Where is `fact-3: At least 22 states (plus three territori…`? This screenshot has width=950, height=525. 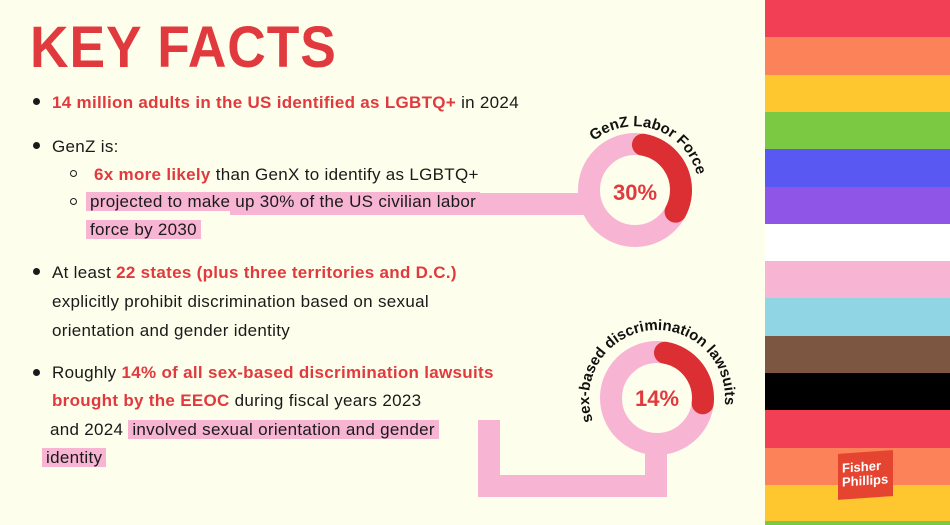
fact-3: At least 22 states (plus three territori… is located at coordinates (254, 301).